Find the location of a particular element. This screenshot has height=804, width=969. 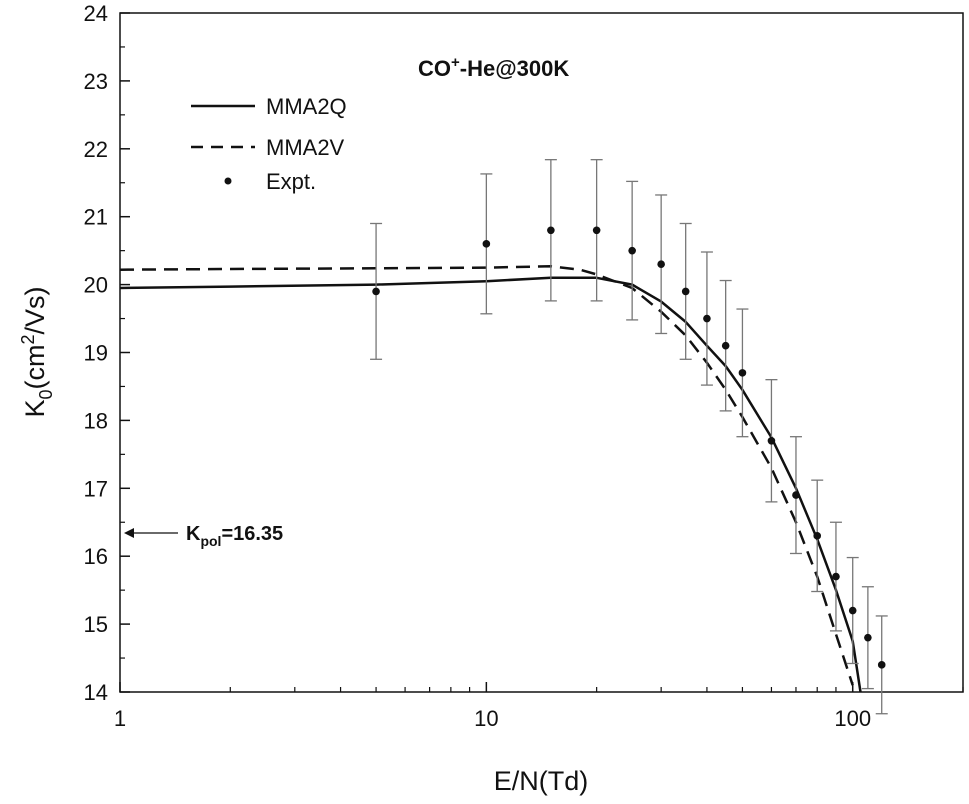

legend-label-mma2q: MMA2Q is located at coordinates (306, 106).